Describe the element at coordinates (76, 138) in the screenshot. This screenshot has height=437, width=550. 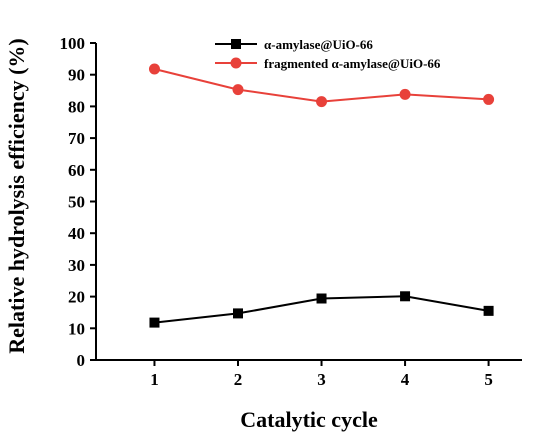
I see `y-tick-label: 70` at that location.